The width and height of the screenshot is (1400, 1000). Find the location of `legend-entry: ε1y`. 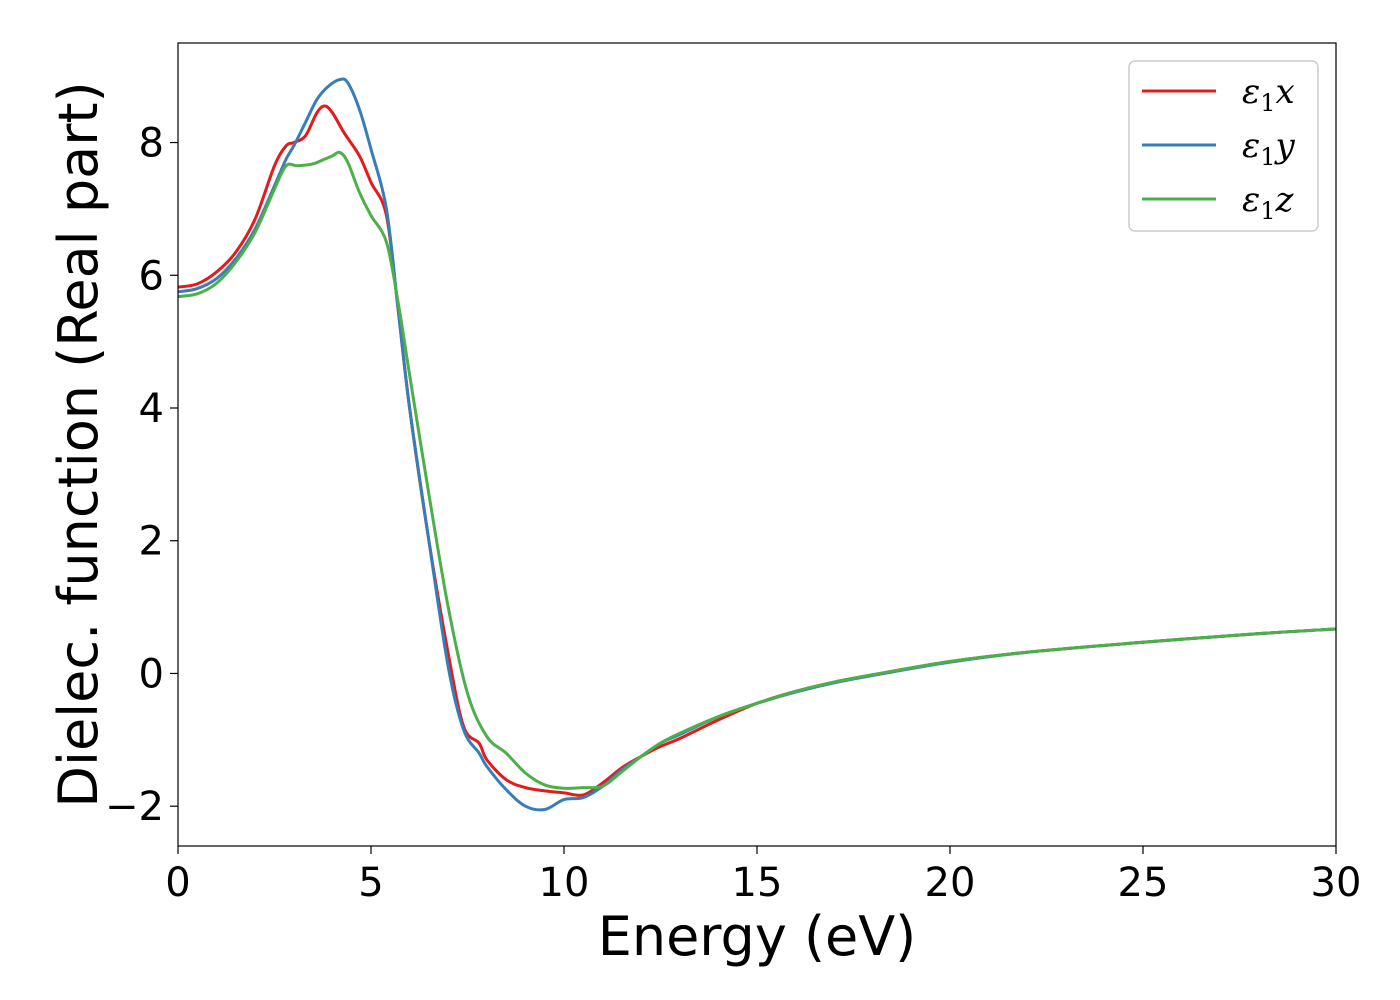

legend-entry: ε1y is located at coordinates (1269, 148).